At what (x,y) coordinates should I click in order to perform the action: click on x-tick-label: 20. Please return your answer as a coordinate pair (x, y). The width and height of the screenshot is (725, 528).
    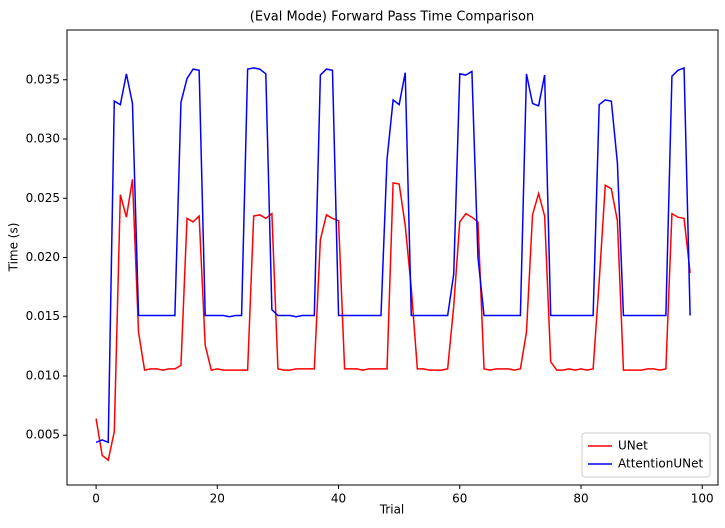
    Looking at the image, I should click on (217, 499).